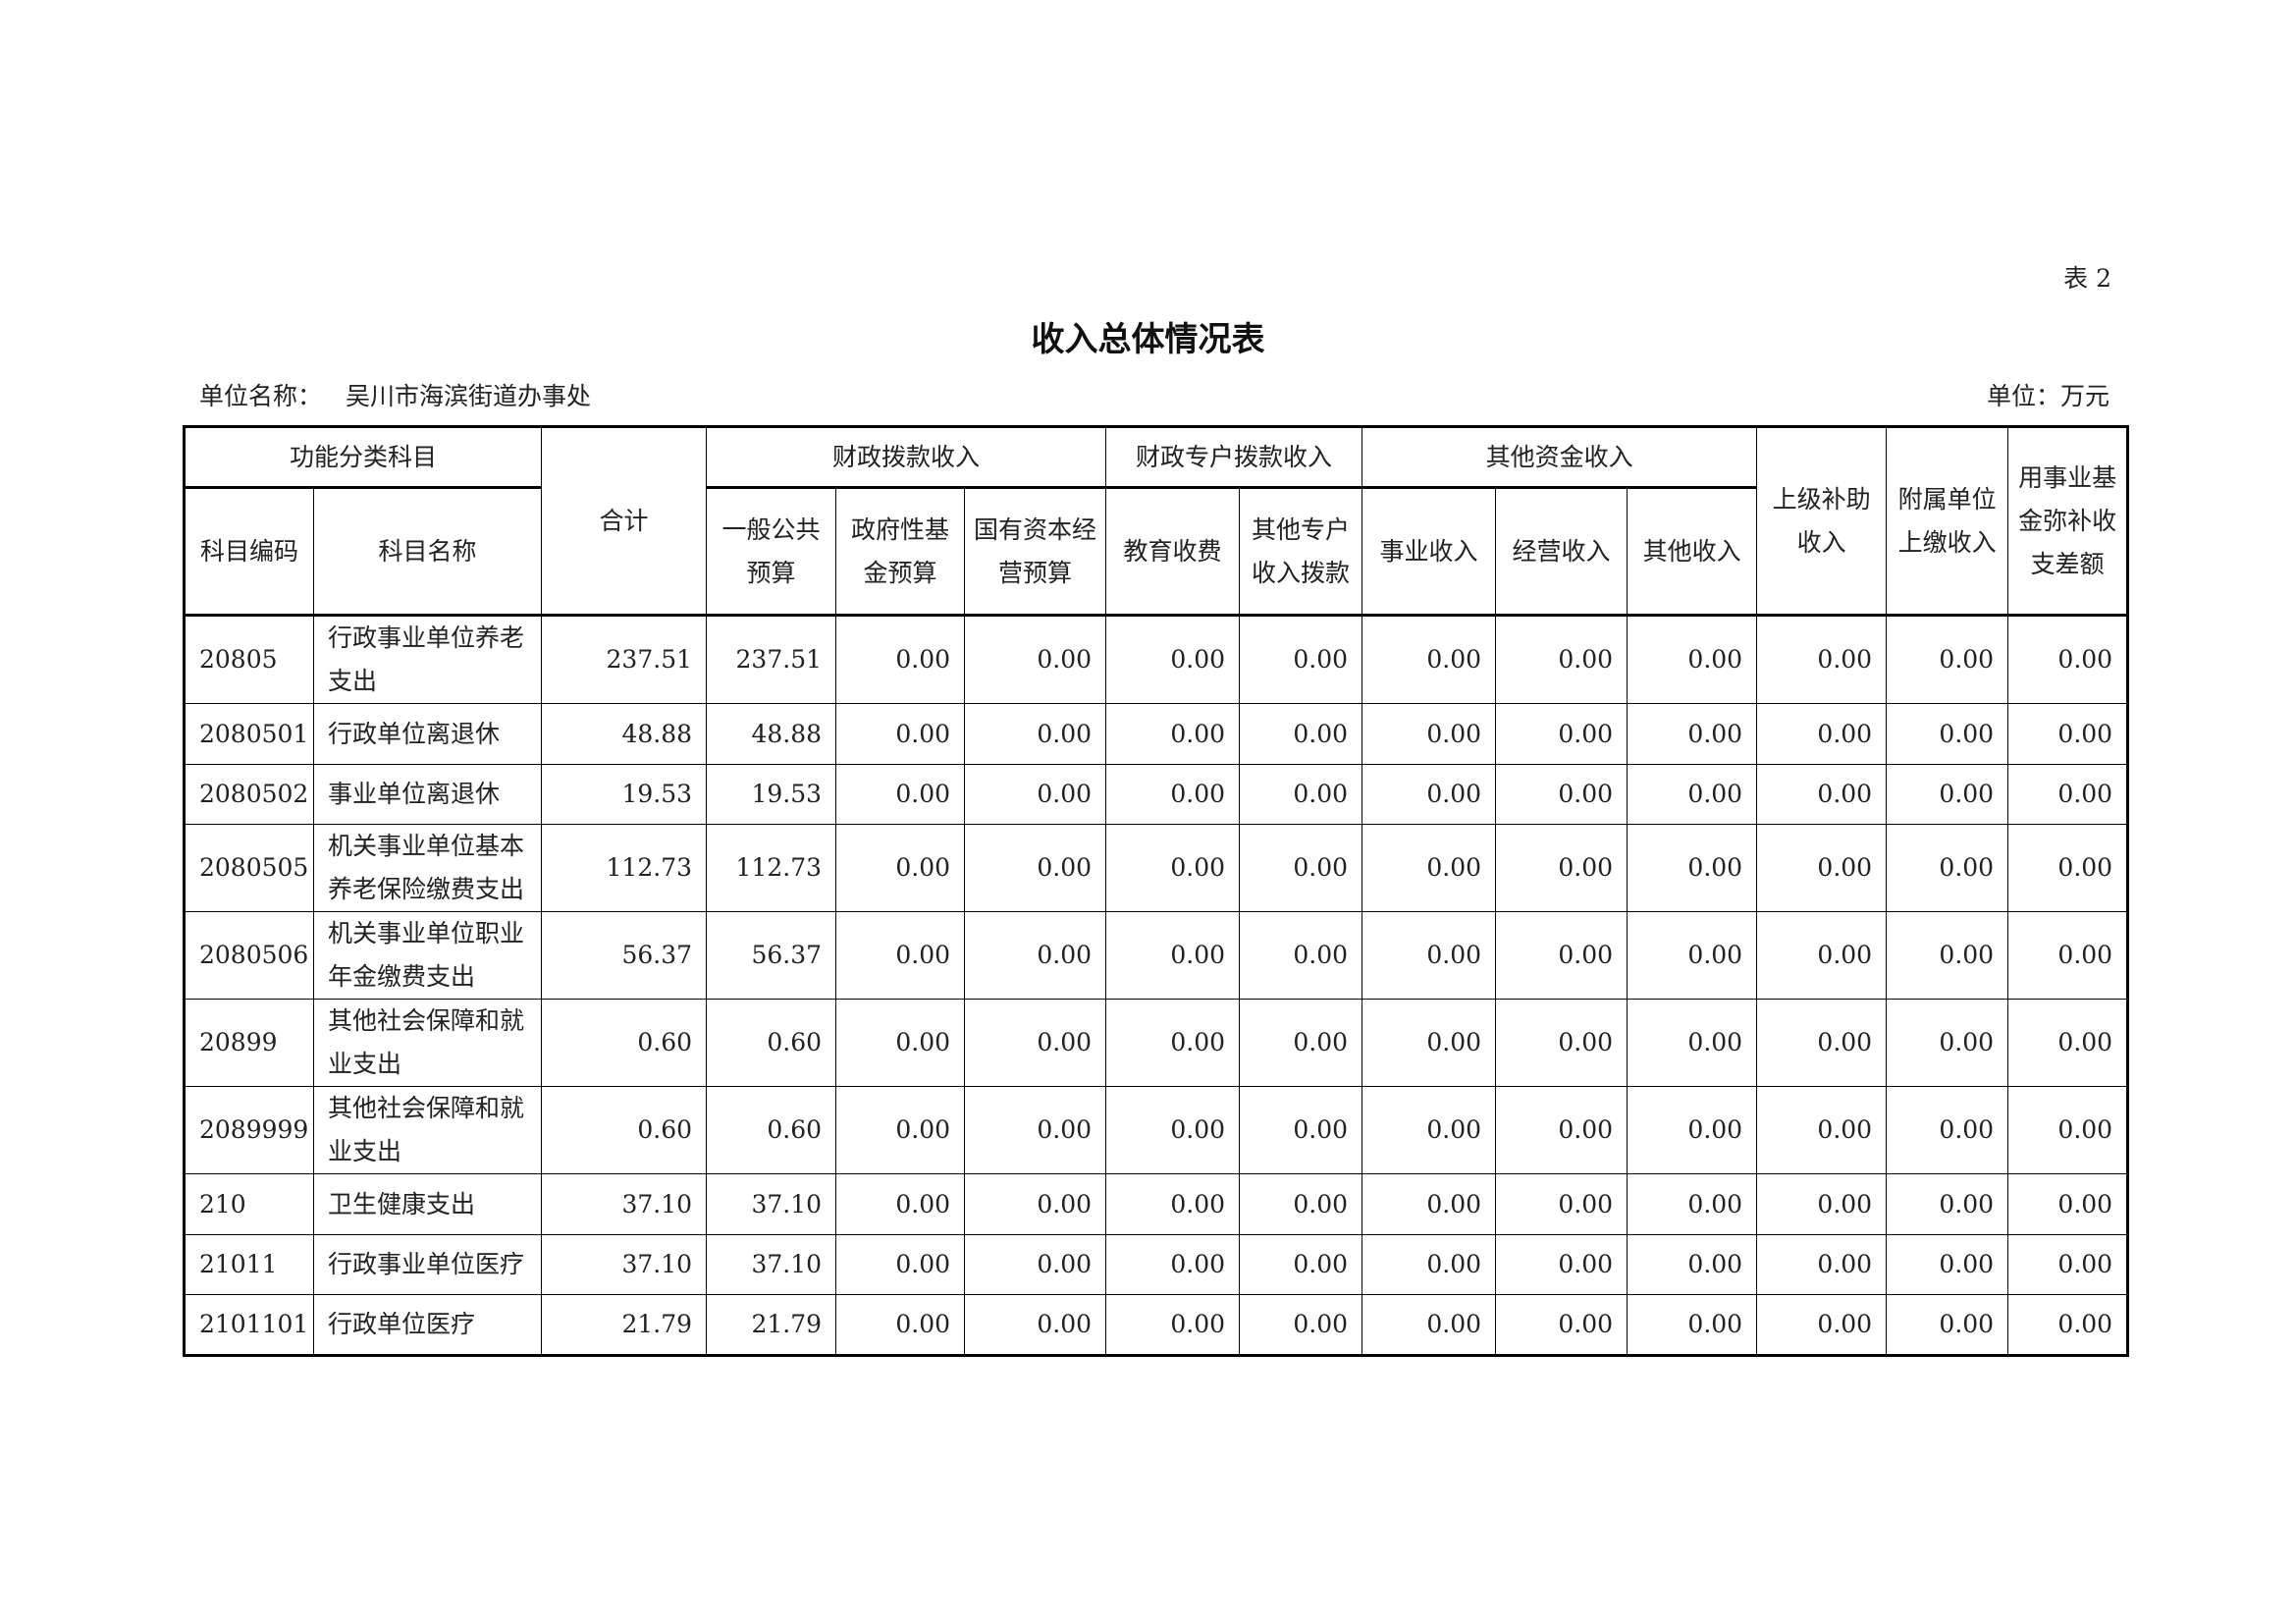 This screenshot has width=2296, height=1624. I want to click on cell-code: 2080506, so click(249, 955).